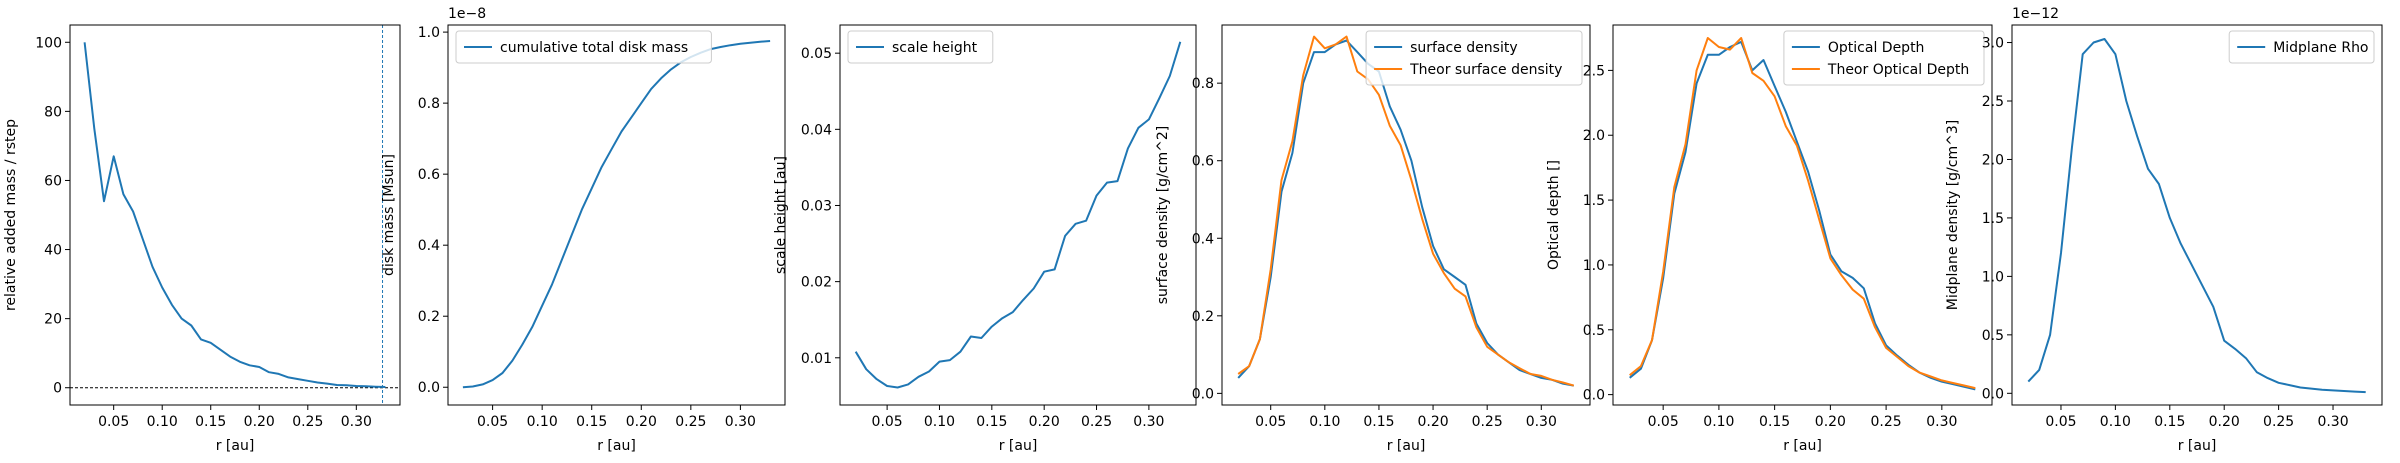  I want to click on y-axis-label: relative added mass / rstep, so click(11, 215).